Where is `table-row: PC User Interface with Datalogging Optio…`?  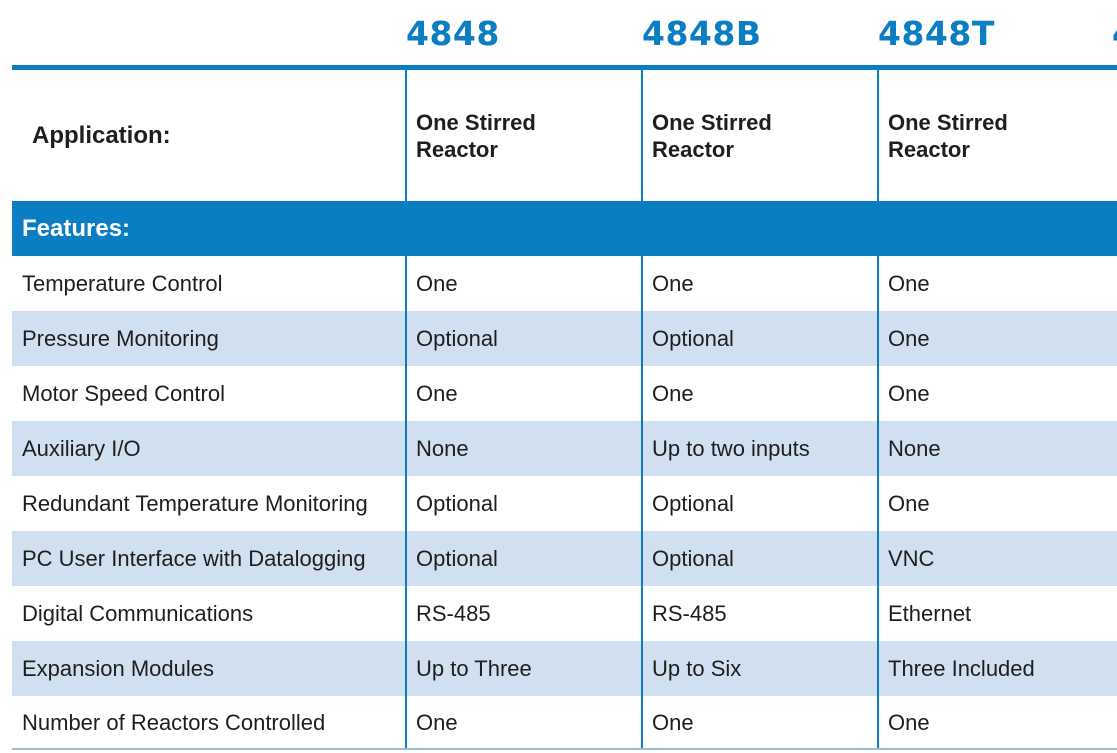 table-row: PC User Interface with Datalogging Optio… is located at coordinates (564, 558).